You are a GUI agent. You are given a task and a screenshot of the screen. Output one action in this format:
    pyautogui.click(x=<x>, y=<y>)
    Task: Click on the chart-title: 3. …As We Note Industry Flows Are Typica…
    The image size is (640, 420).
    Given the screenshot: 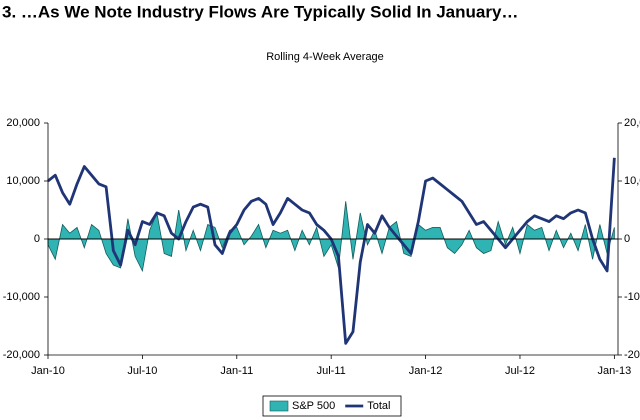 What is the action you would take?
    pyautogui.click(x=260, y=11)
    